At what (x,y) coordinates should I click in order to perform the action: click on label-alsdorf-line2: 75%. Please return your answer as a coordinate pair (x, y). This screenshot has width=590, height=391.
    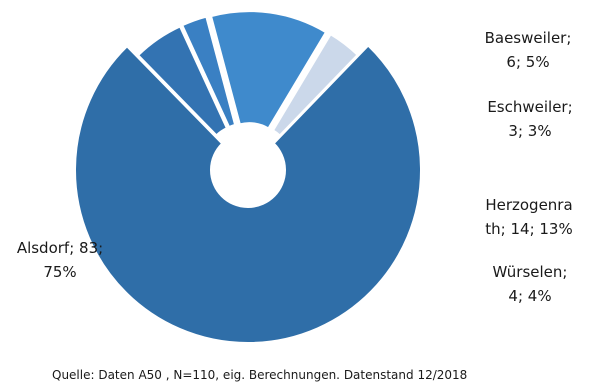
    Looking at the image, I should click on (60, 272).